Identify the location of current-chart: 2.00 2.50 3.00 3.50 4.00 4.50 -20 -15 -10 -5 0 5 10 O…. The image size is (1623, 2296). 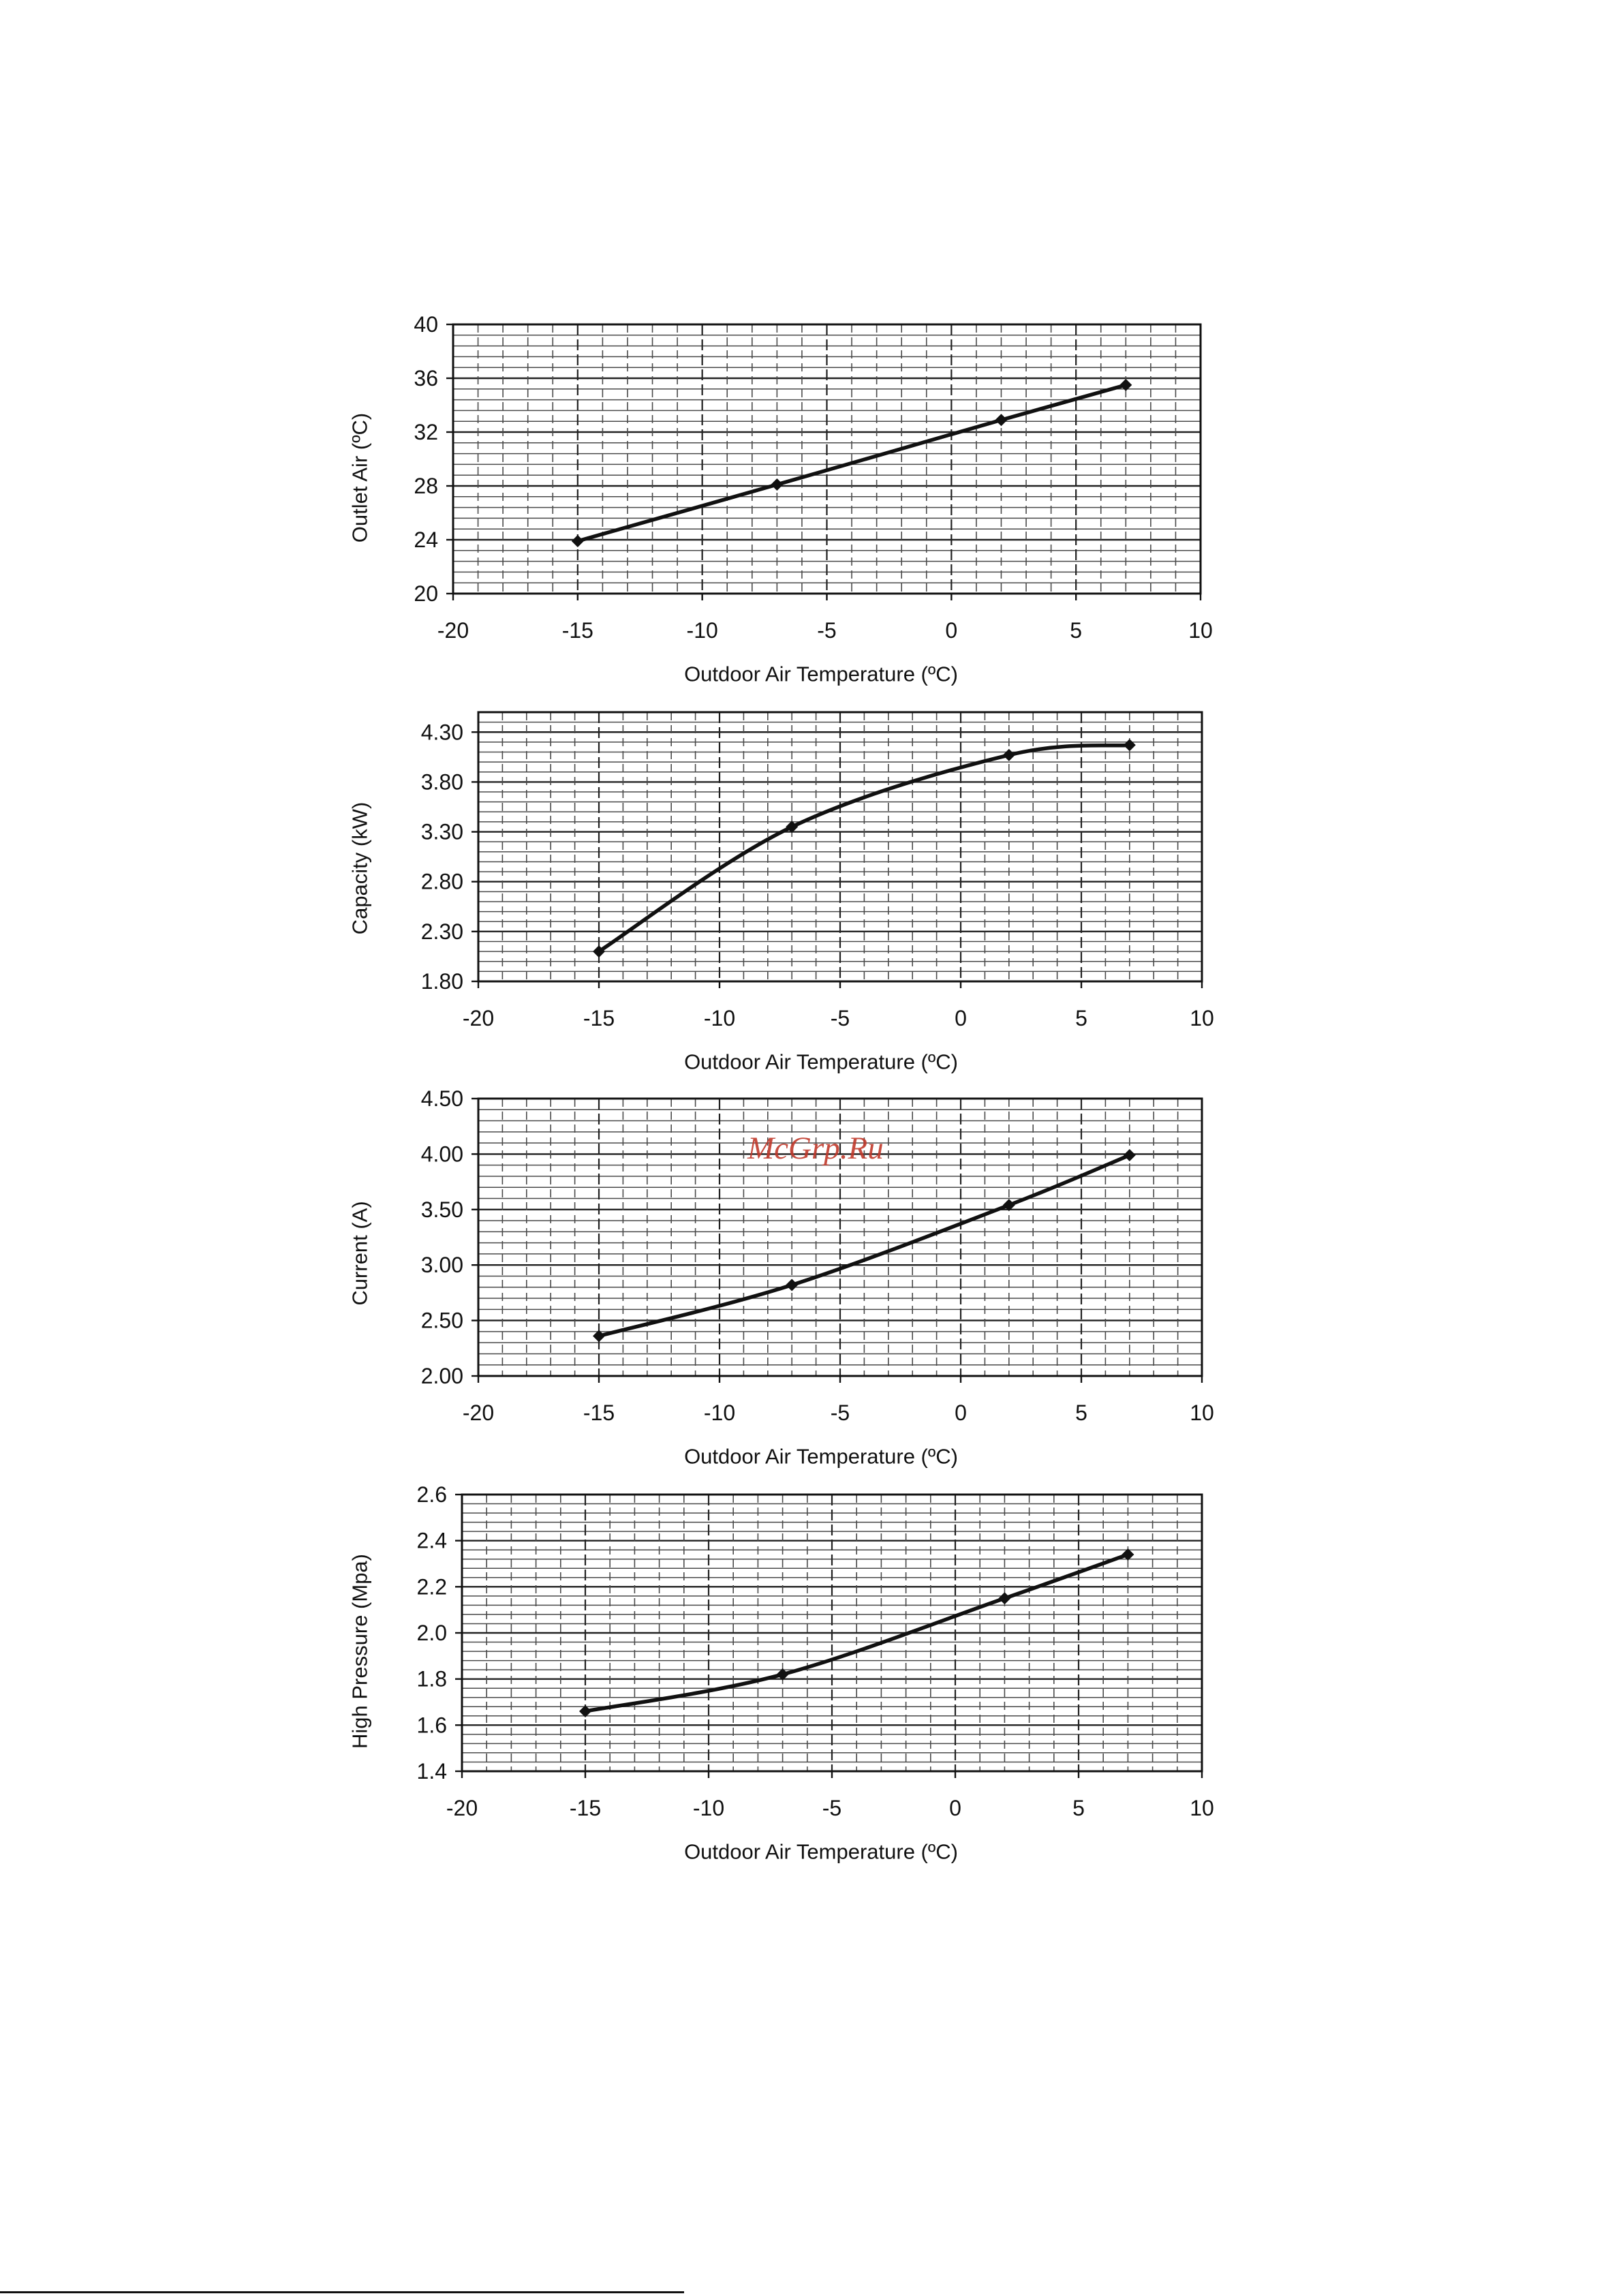
(781, 1277).